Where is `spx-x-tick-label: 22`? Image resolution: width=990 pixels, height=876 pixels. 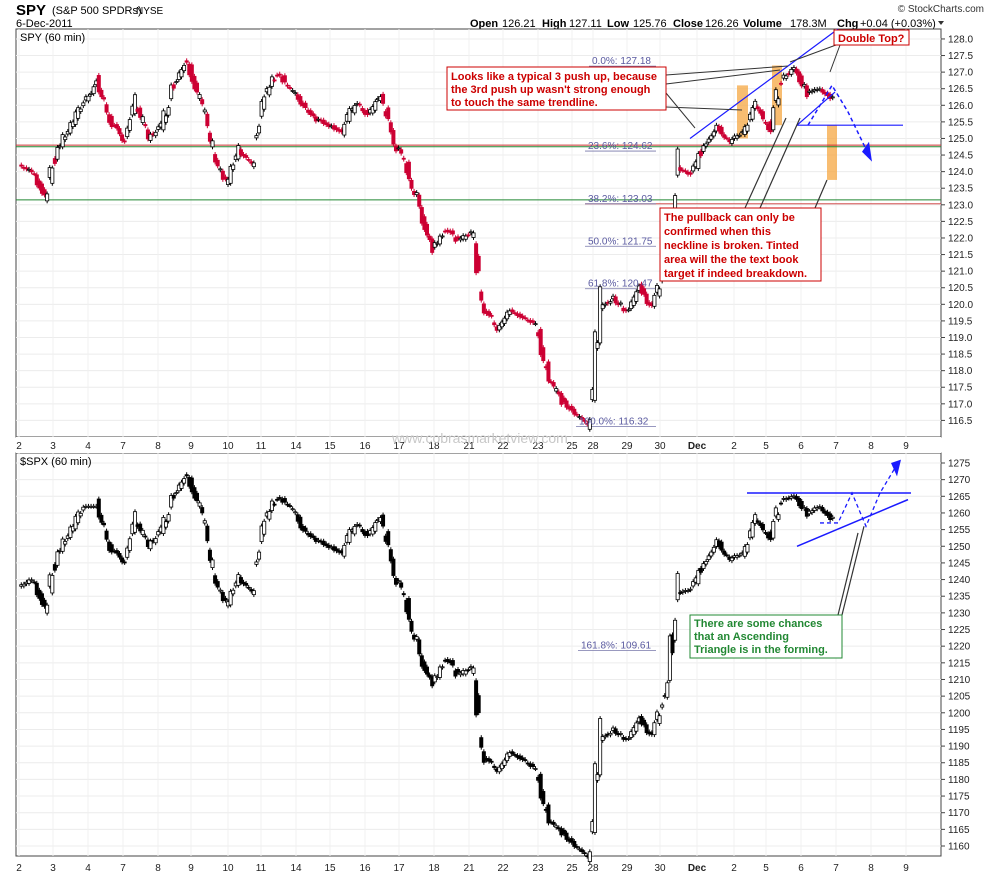
spx-x-tick-label: 22 is located at coordinates (503, 868).